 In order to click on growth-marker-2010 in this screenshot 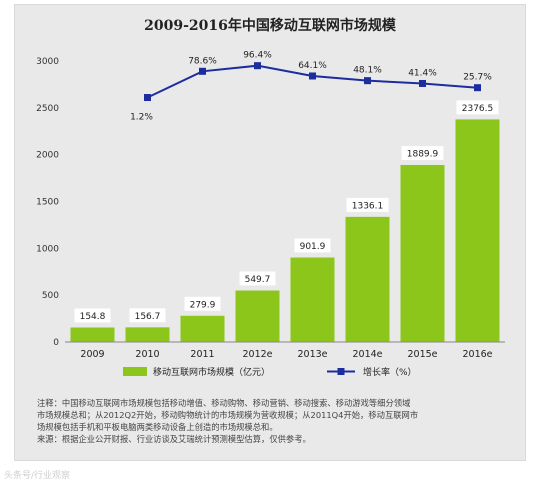, I will do `click(147, 98)`.